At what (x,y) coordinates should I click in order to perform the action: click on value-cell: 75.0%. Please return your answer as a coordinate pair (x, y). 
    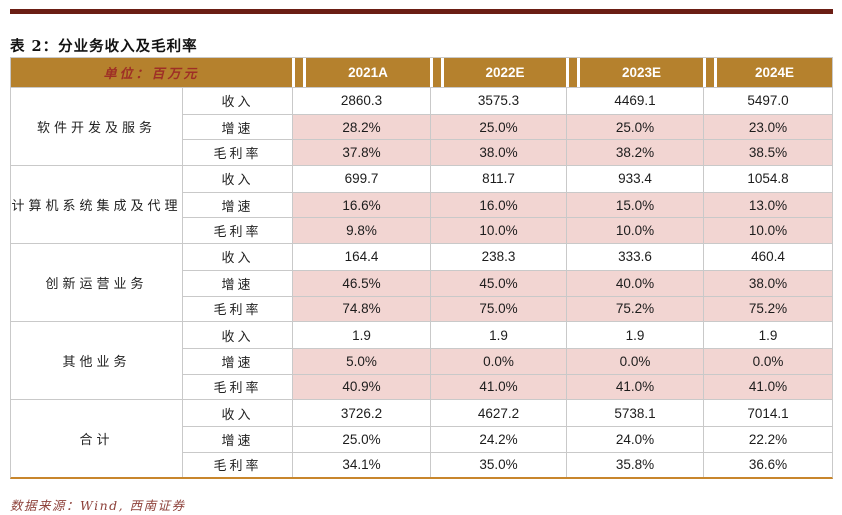
    Looking at the image, I should click on (498, 309).